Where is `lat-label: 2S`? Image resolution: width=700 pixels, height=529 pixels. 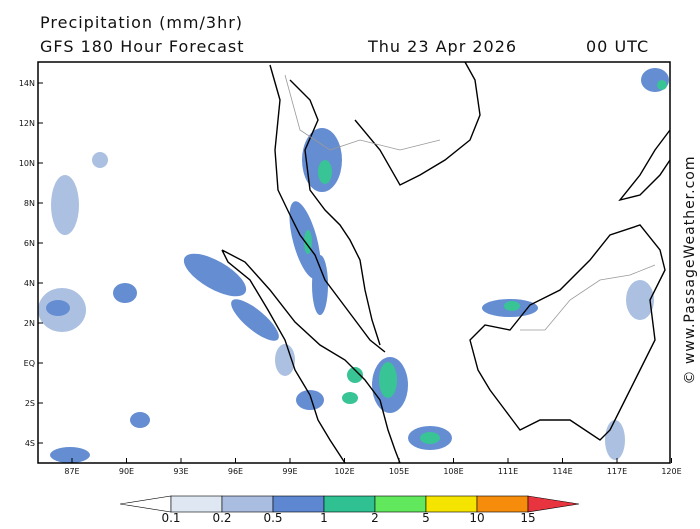
lat-label: 2S is located at coordinates (30, 403).